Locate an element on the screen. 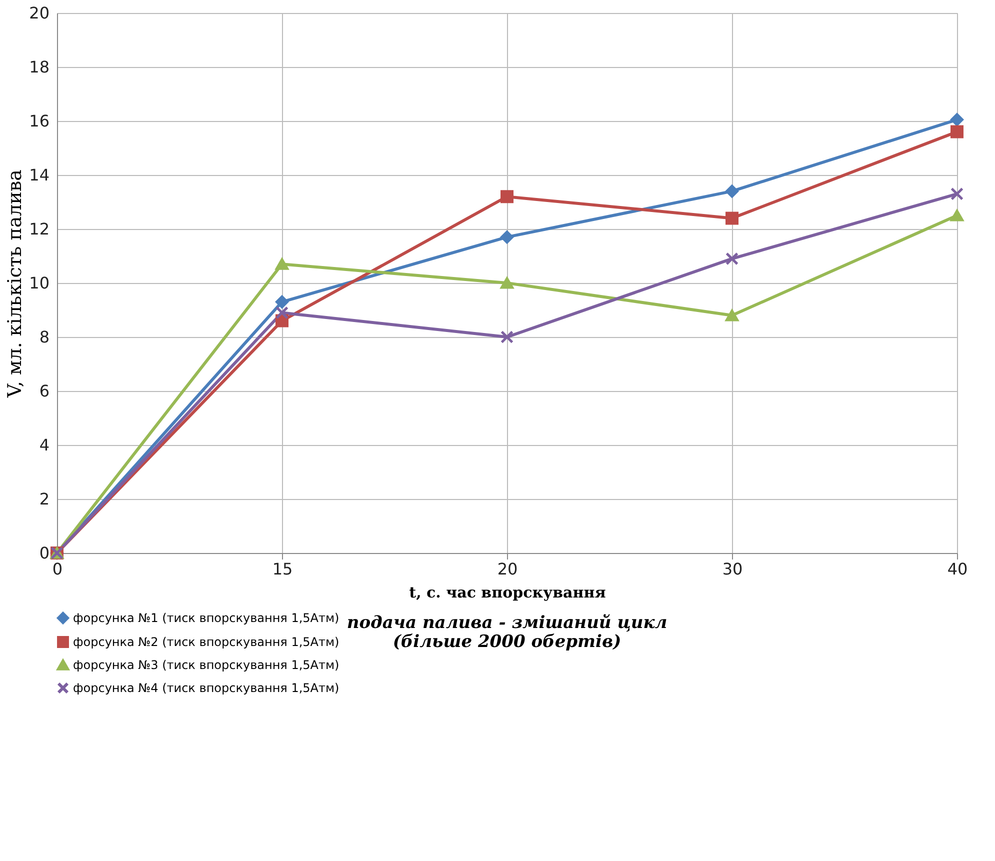  y-axis-title: V, мл. кількість палива is located at coordinates (15, 284).